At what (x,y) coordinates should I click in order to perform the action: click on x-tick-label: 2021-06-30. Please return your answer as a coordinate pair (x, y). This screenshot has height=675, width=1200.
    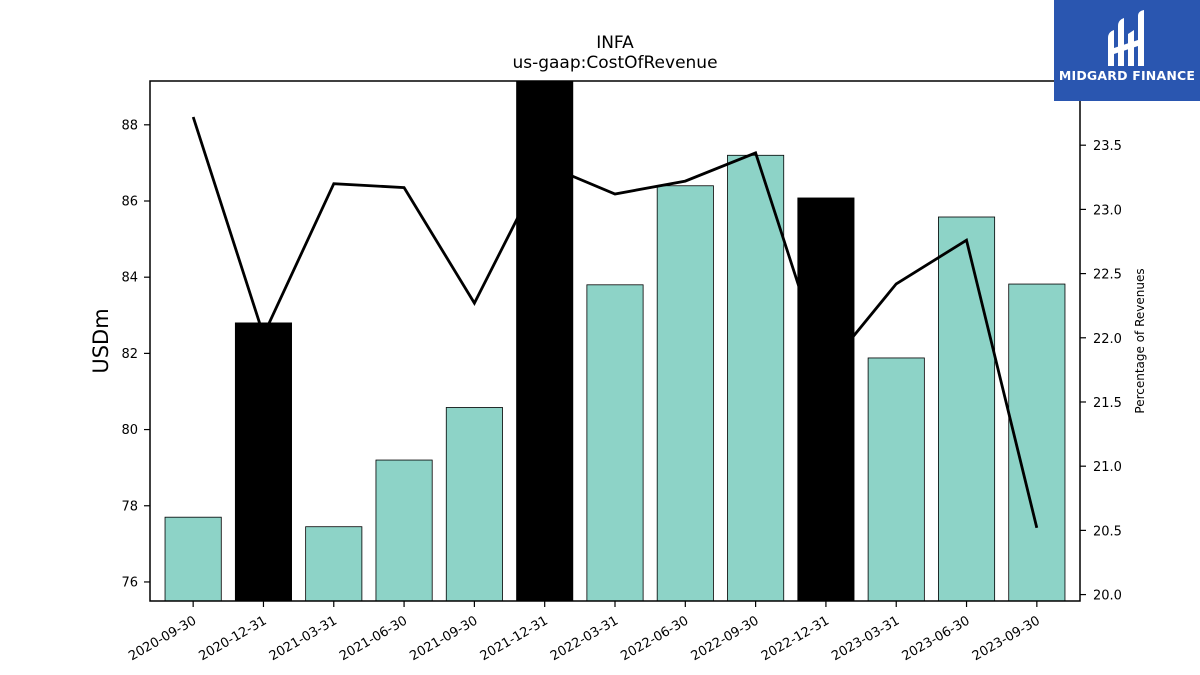
    Looking at the image, I should click on (373, 638).